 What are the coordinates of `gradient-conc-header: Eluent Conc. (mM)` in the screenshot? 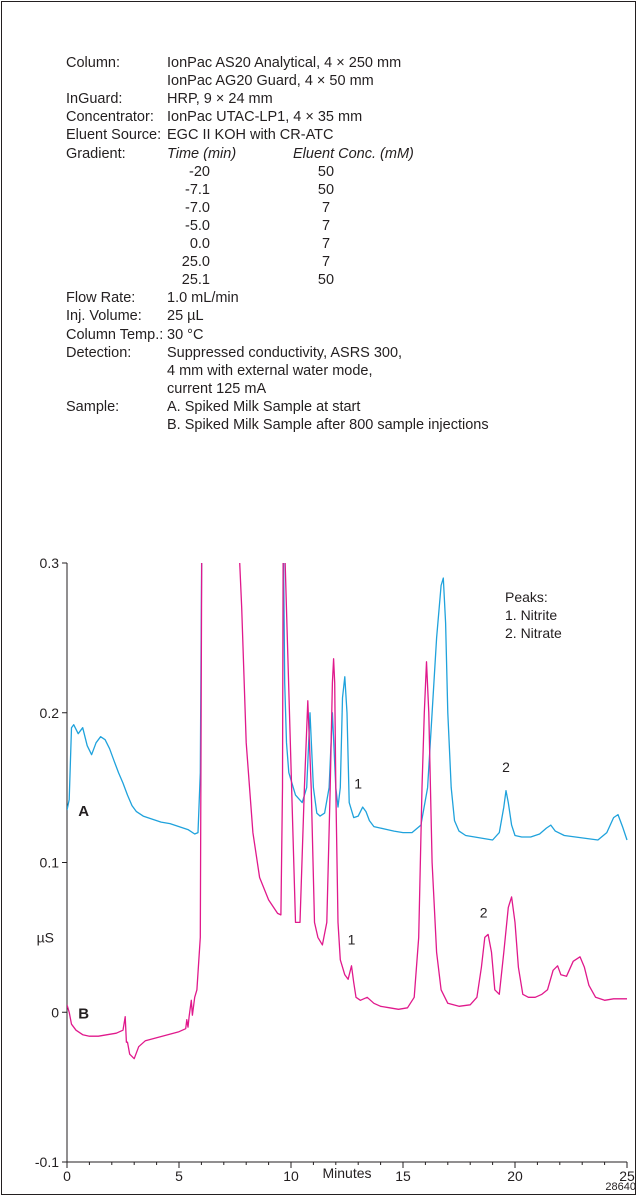 It's located at (353, 153).